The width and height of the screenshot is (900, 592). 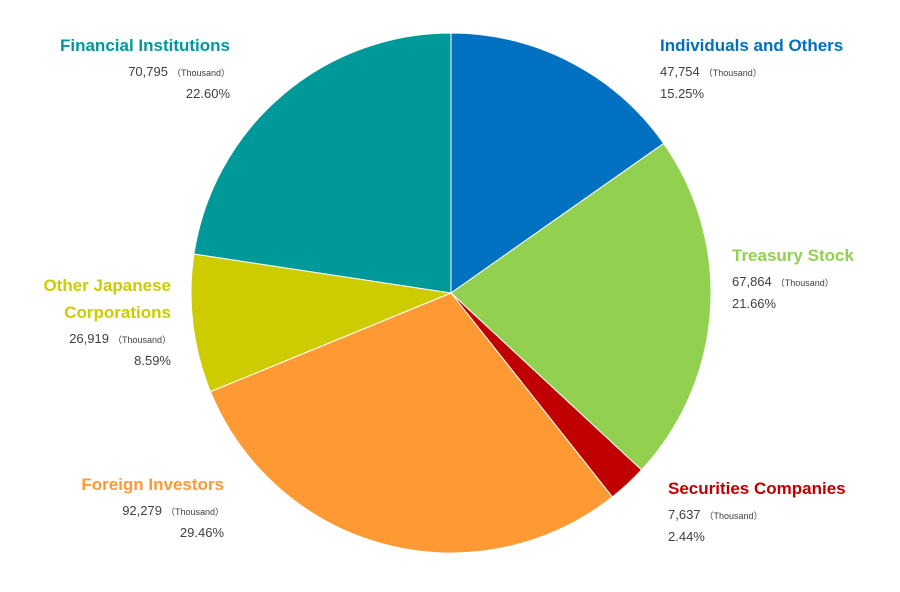 I want to click on slice-name: Financial Institutions, so click(x=144, y=45).